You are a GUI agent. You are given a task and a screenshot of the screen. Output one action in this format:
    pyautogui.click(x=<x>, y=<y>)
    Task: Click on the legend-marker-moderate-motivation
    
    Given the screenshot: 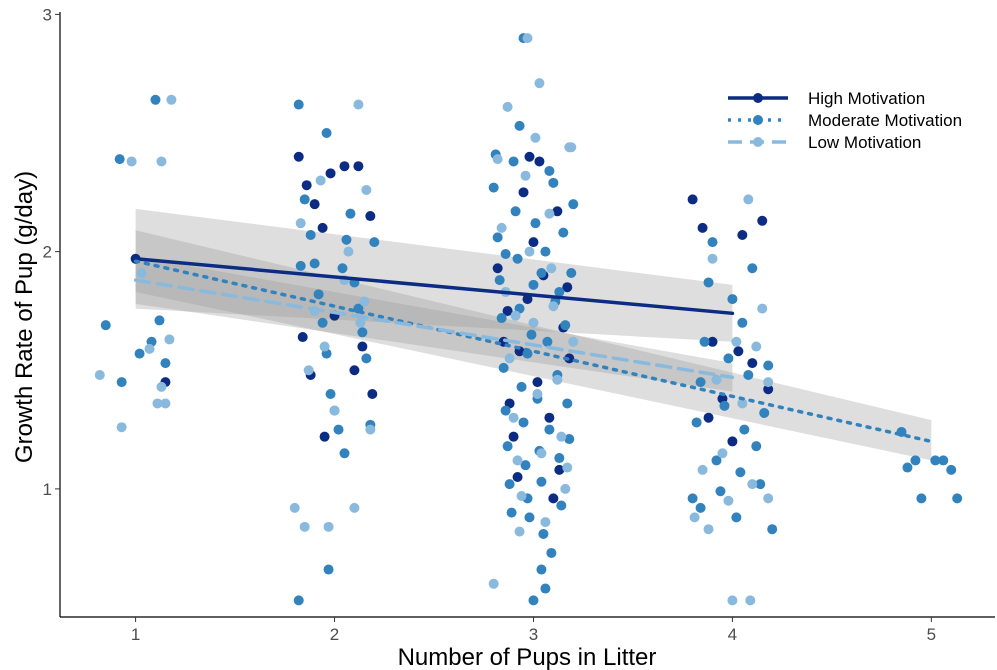 What is the action you would take?
    pyautogui.click(x=758, y=120)
    